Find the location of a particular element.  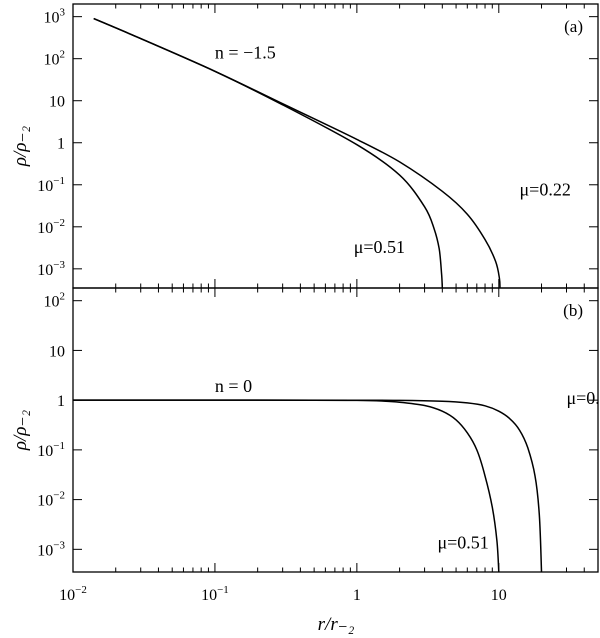

annotation-label: n = −1.5 is located at coordinates (245, 53).